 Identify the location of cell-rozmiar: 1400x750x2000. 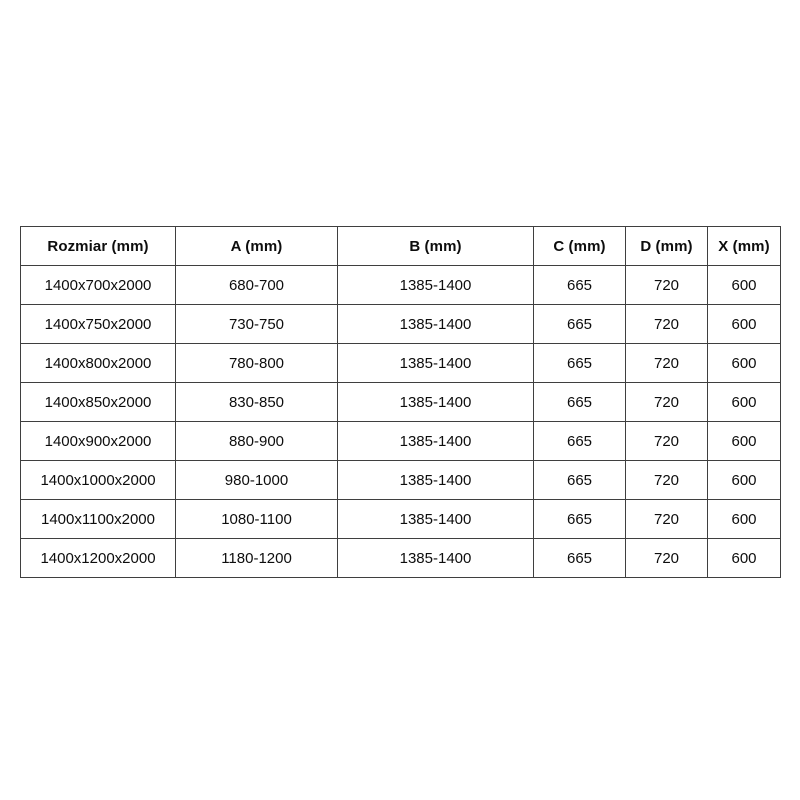
(98, 324).